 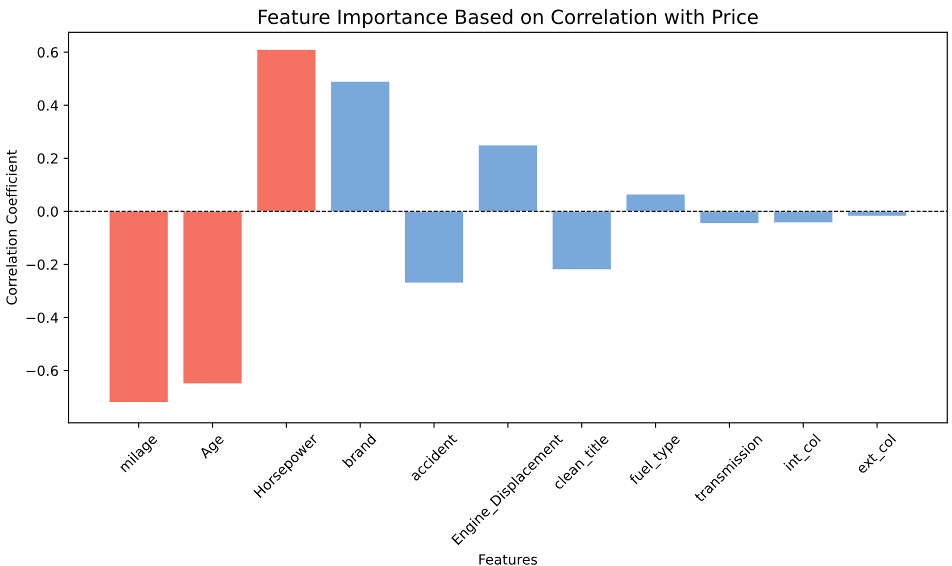 What do you see at coordinates (42, 317) in the screenshot?
I see `y-tick-label: −0.4` at bounding box center [42, 317].